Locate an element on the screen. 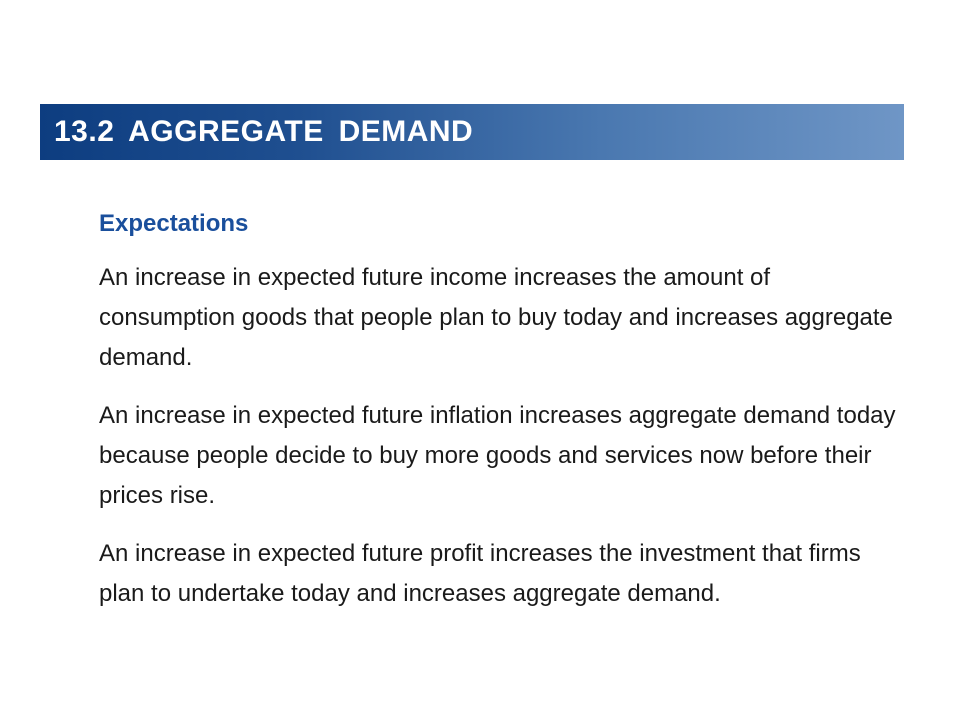  slide-title: 13.2 AGGREGATE DEMAND is located at coordinates (264, 131).